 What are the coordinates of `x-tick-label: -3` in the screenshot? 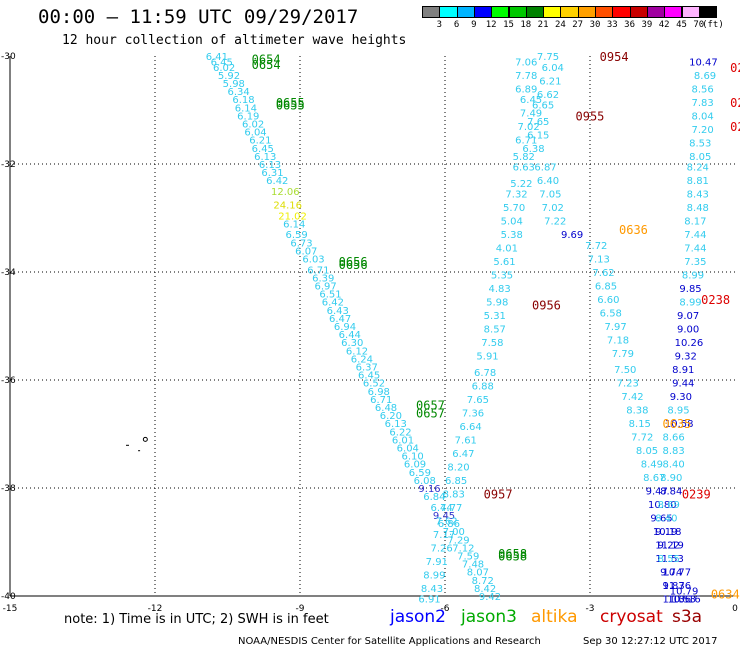 It's located at (590, 609).